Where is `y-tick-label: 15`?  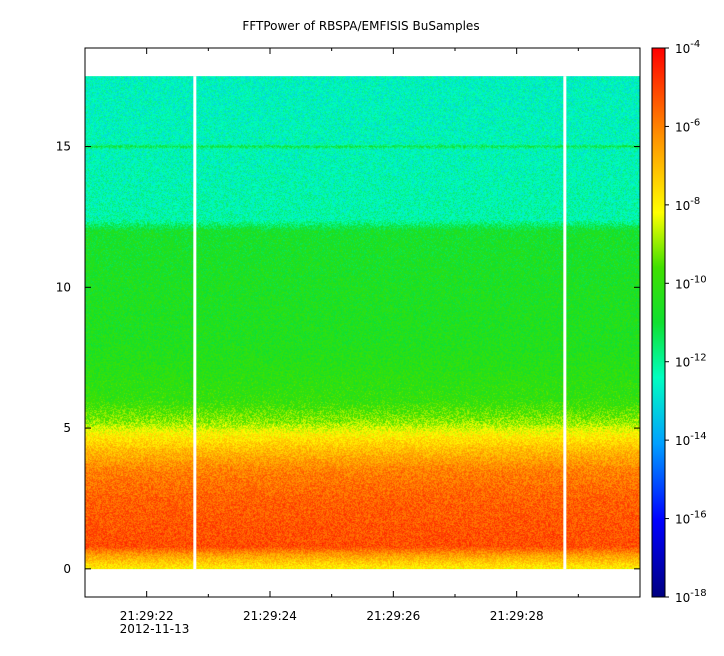 y-tick-label: 15 is located at coordinates (63, 147).